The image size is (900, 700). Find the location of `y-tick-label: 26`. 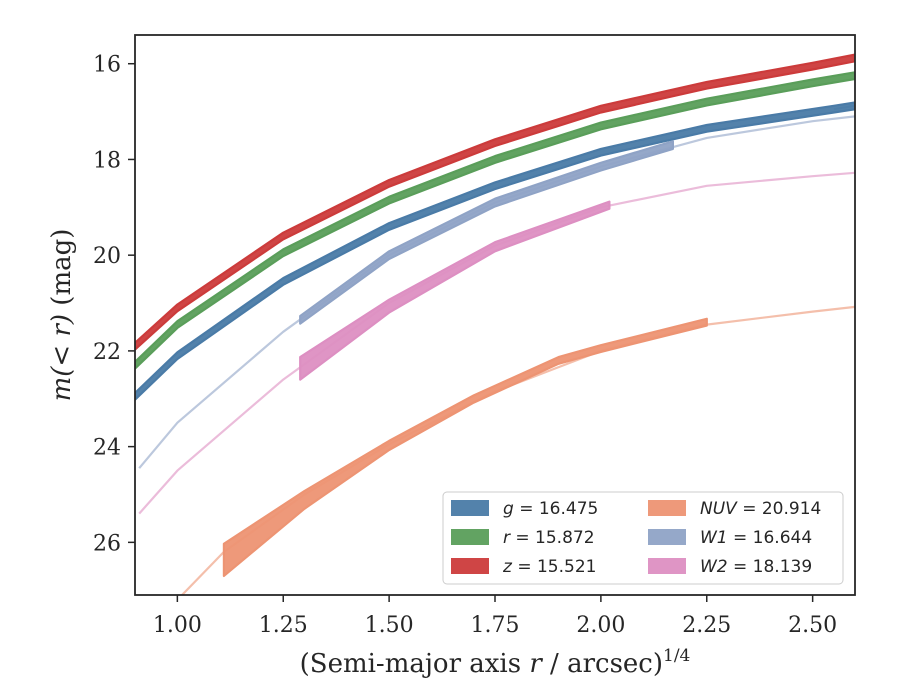

y-tick-label: 26 is located at coordinates (107, 543).